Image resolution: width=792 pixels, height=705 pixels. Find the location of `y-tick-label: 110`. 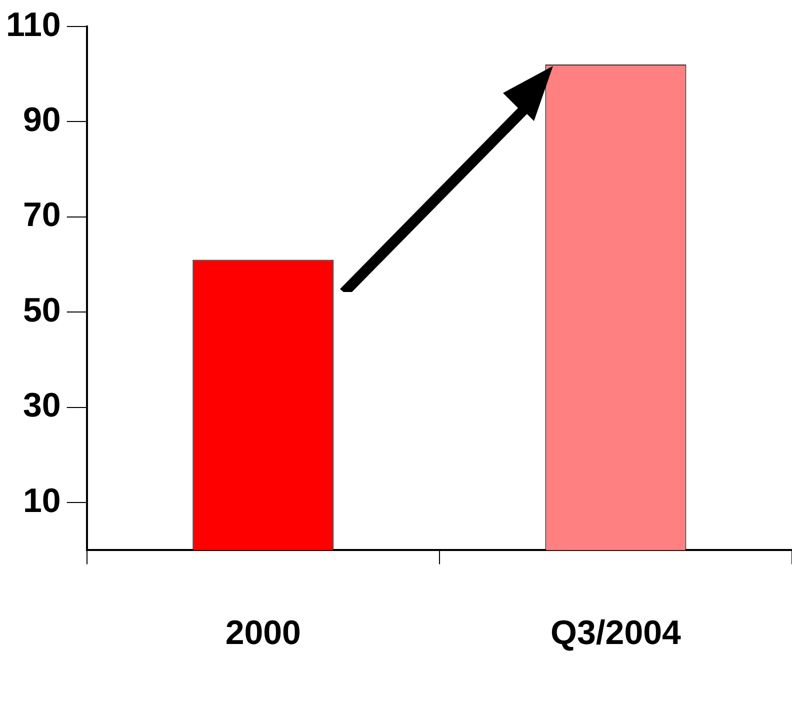

y-tick-label: 110 is located at coordinates (33, 25).